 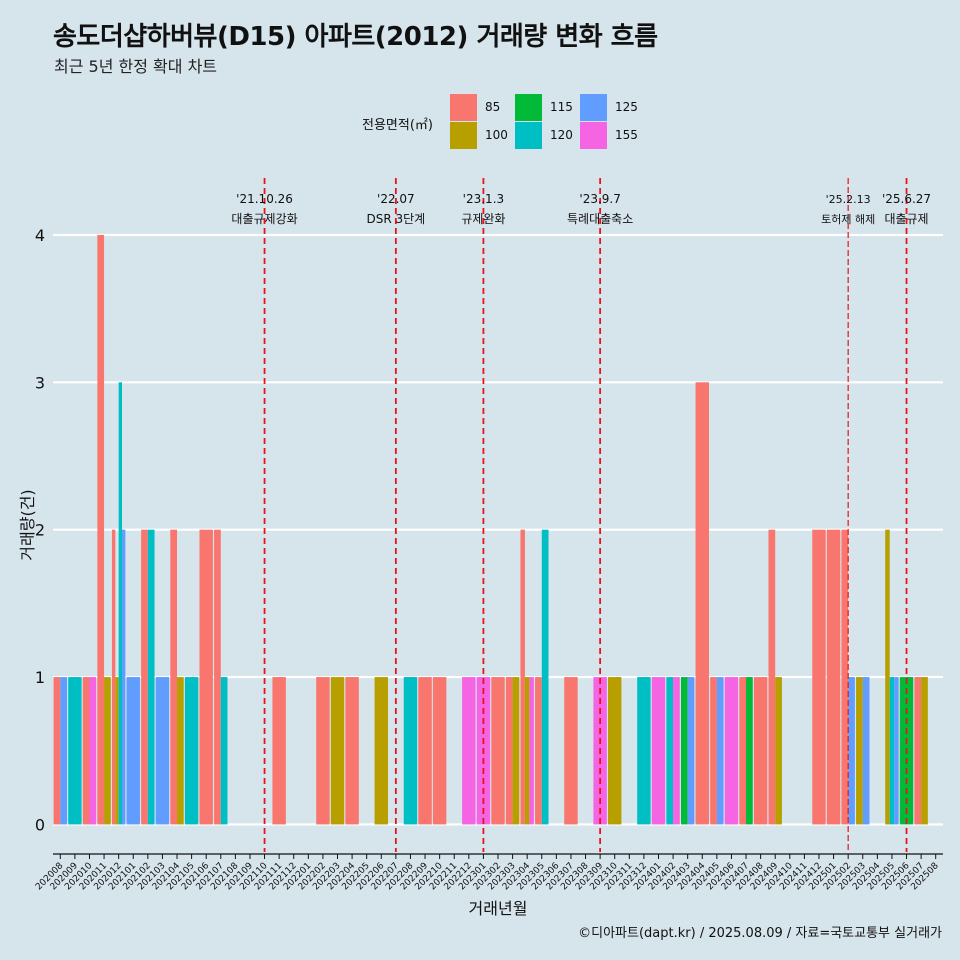 What do you see at coordinates (396, 219) in the screenshot?
I see `event-label: DSR 3단계` at bounding box center [396, 219].